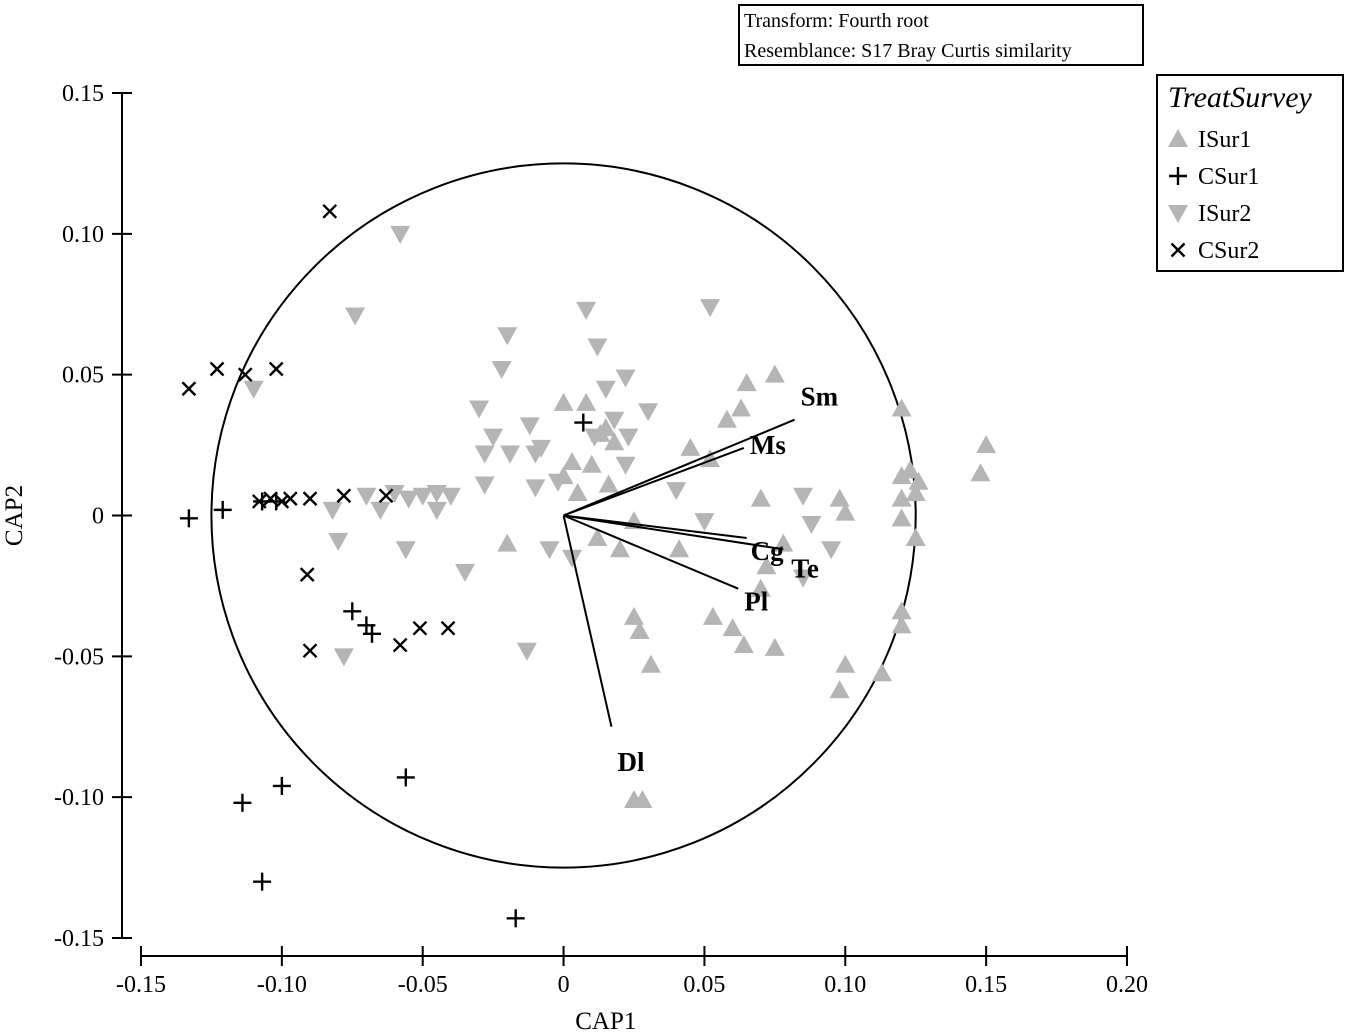 The height and width of the screenshot is (1036, 1350). I want to click on y-tick-label: 0.15, so click(83, 94).